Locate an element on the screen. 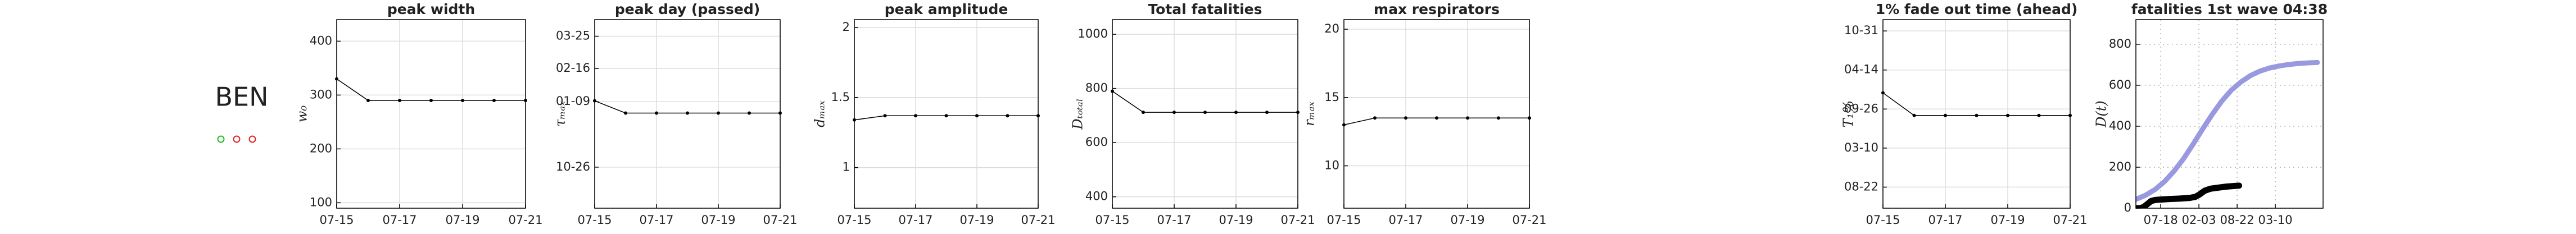  y-axis-label: D(t) is located at coordinates (2101, 114).